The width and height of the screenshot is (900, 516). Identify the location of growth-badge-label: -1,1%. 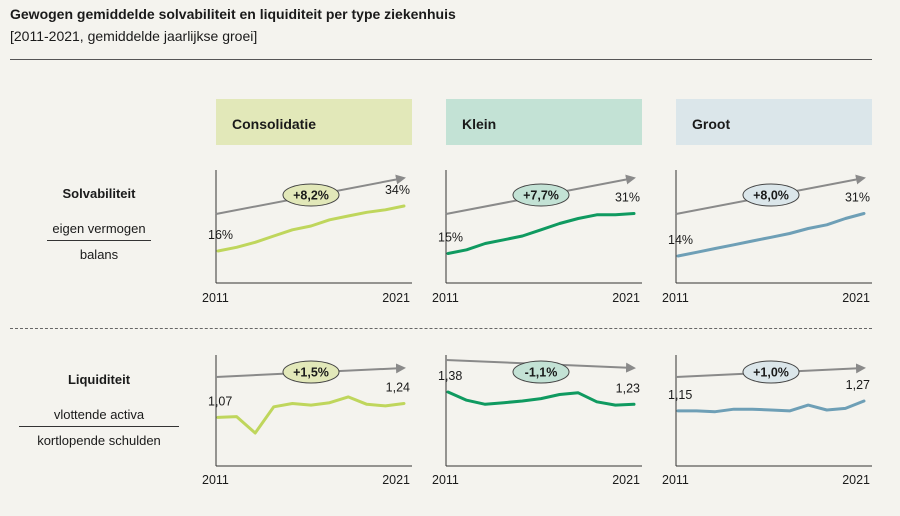
(541, 373).